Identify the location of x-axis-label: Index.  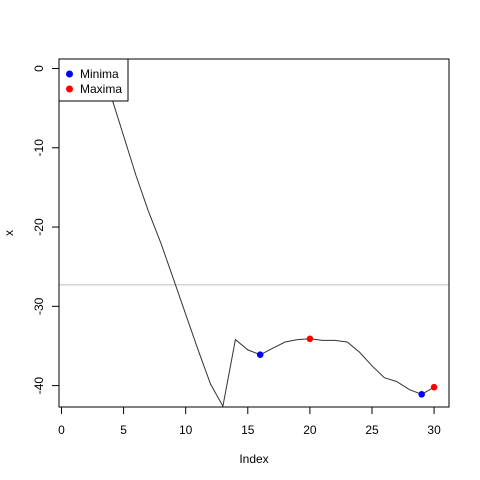
(253, 459).